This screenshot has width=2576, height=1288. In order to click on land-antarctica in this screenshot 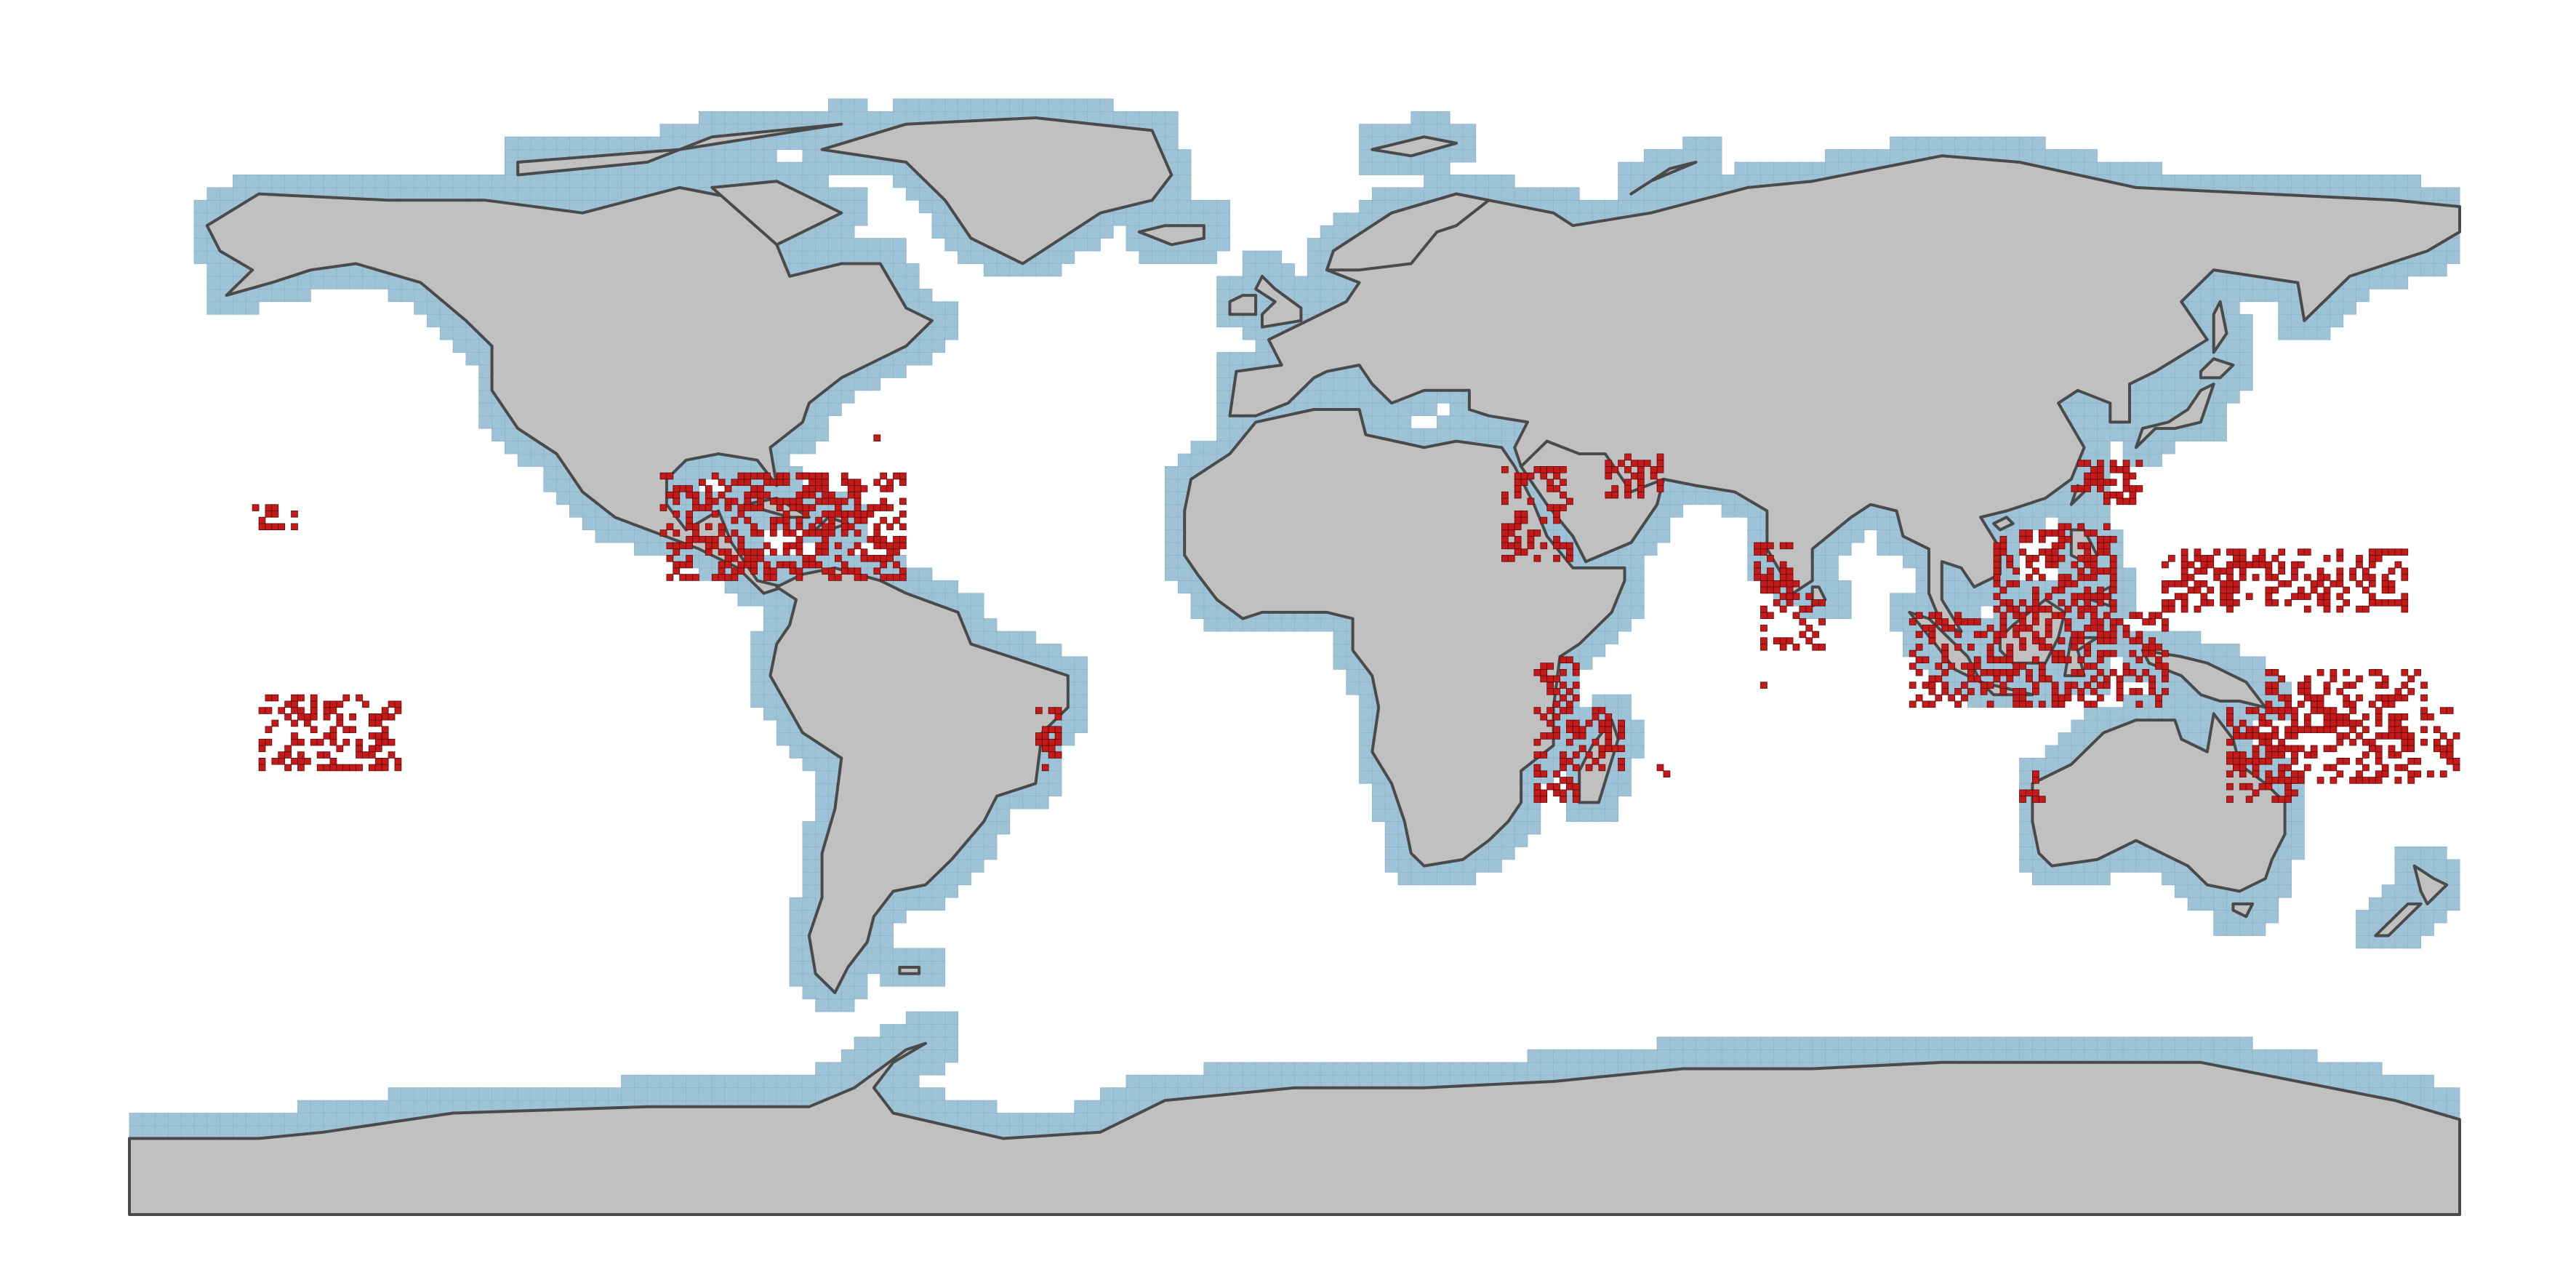, I will do `click(1294, 1128)`.